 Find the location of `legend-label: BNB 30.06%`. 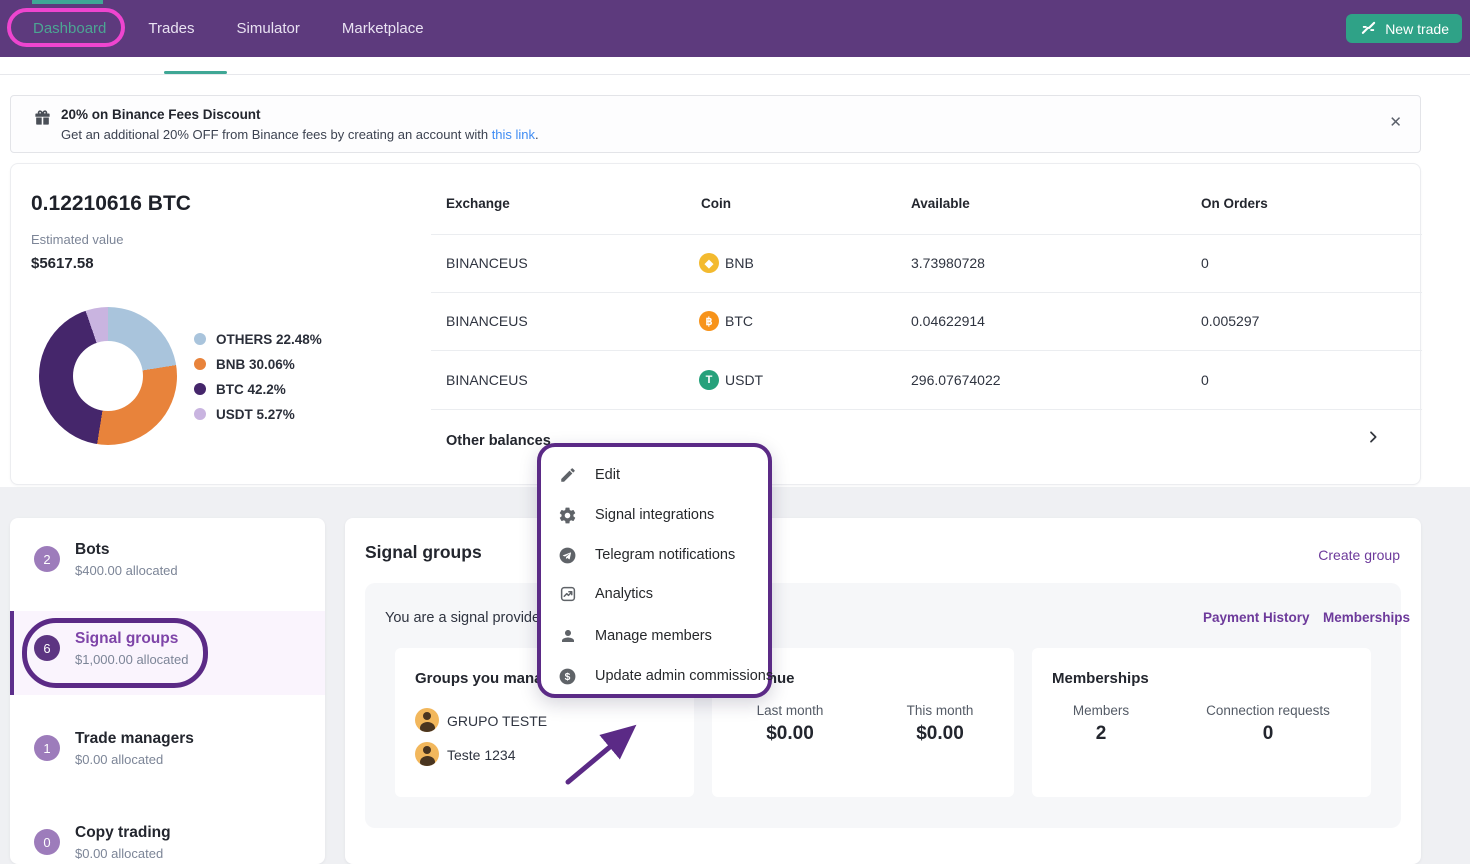

legend-label: BNB 30.06% is located at coordinates (255, 364).